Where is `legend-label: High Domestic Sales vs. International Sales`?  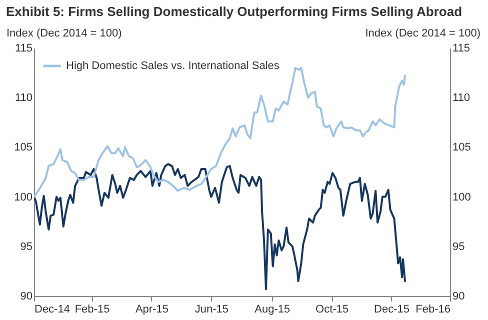
legend-label: High Domestic Sales vs. International Sales is located at coordinates (173, 66).